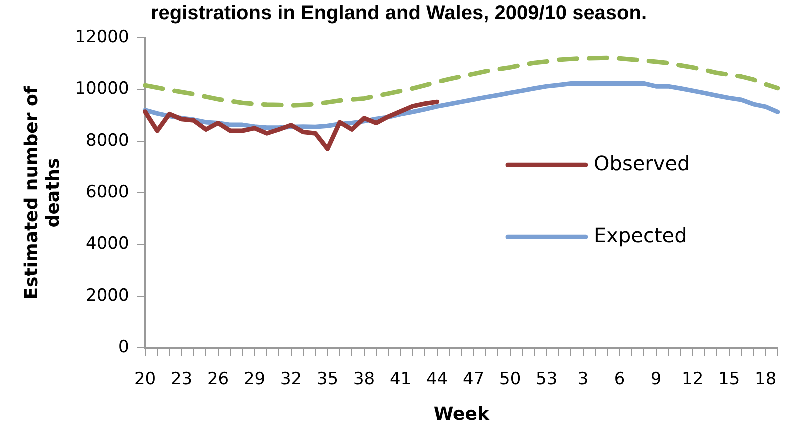 This screenshot has height=430, width=798. I want to click on y-tick-label: 6000, so click(108, 192).